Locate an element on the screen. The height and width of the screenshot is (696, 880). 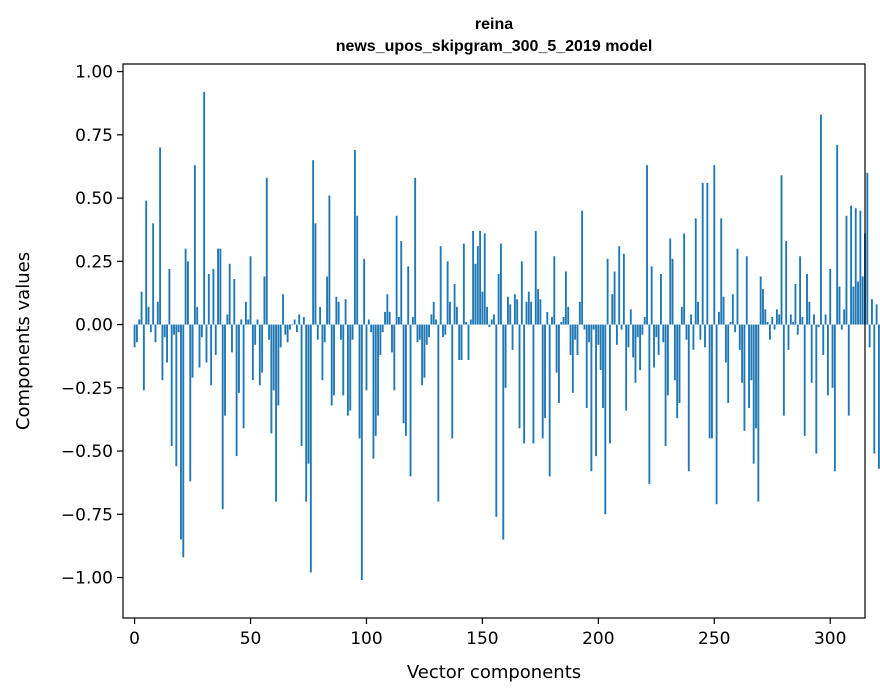
y-tick-label: 0.25 is located at coordinates (94, 262).